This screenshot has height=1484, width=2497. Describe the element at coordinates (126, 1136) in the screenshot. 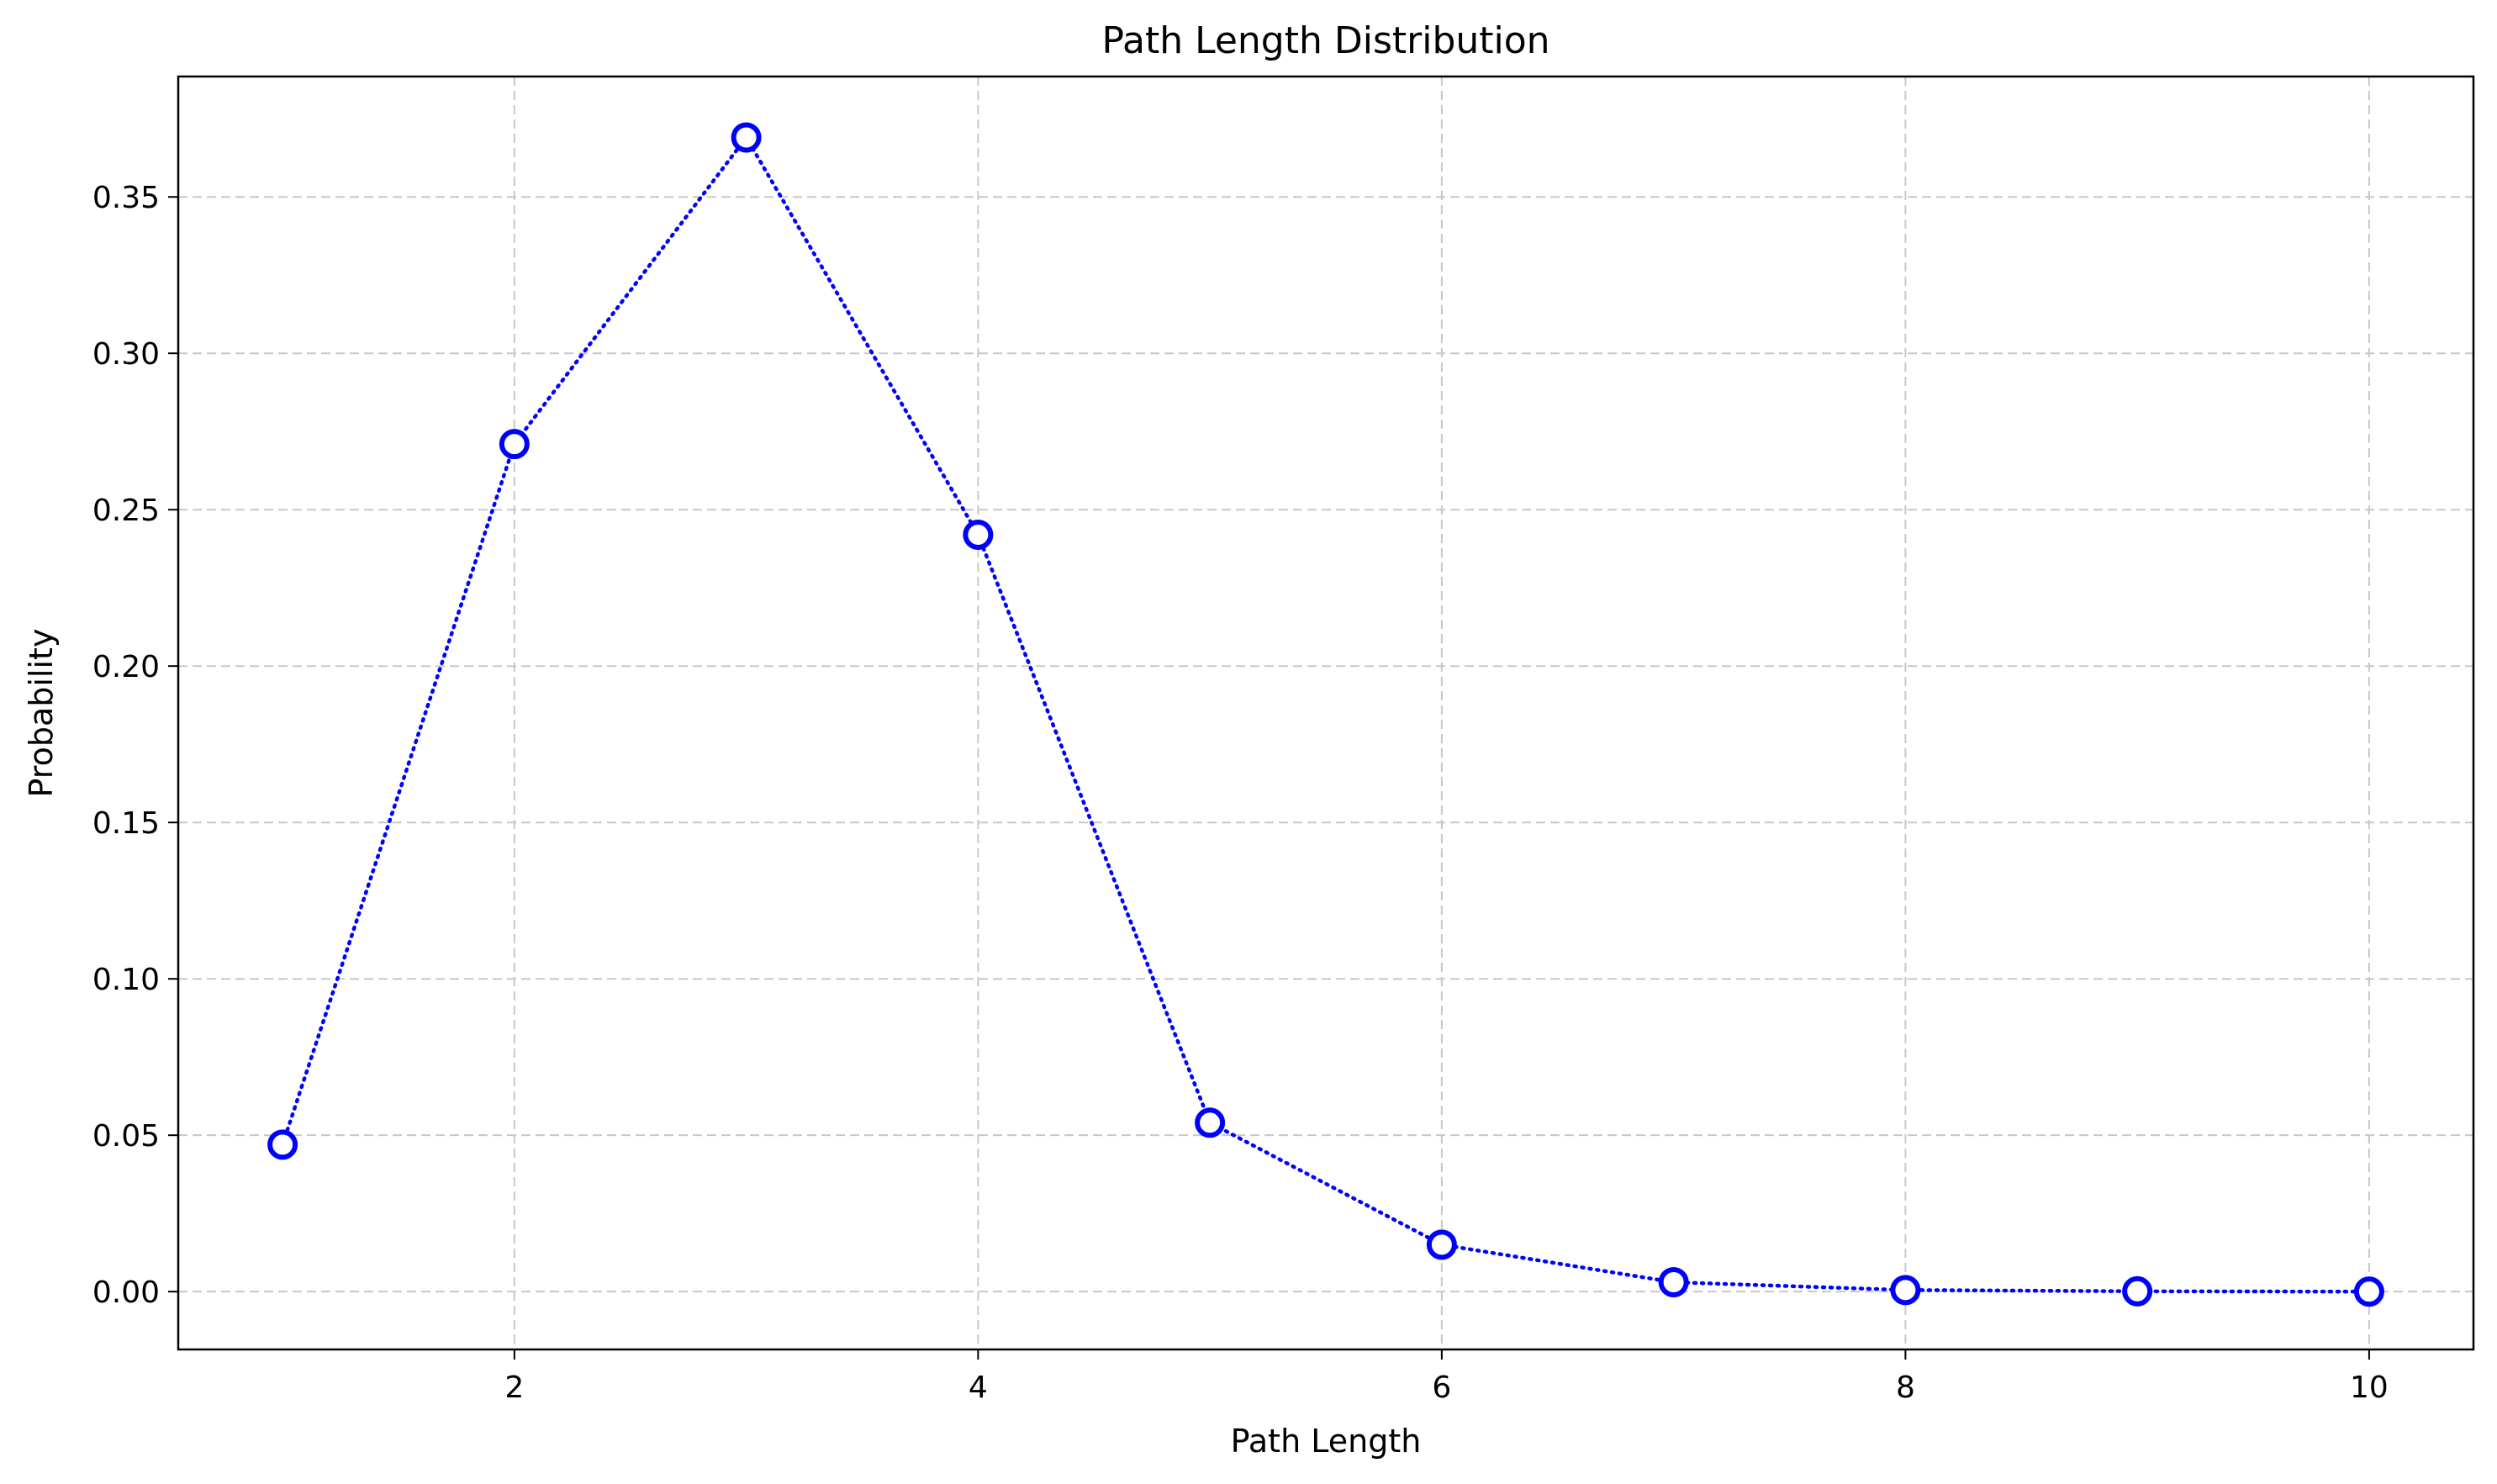

I see `y-tick-label: 0.05` at that location.